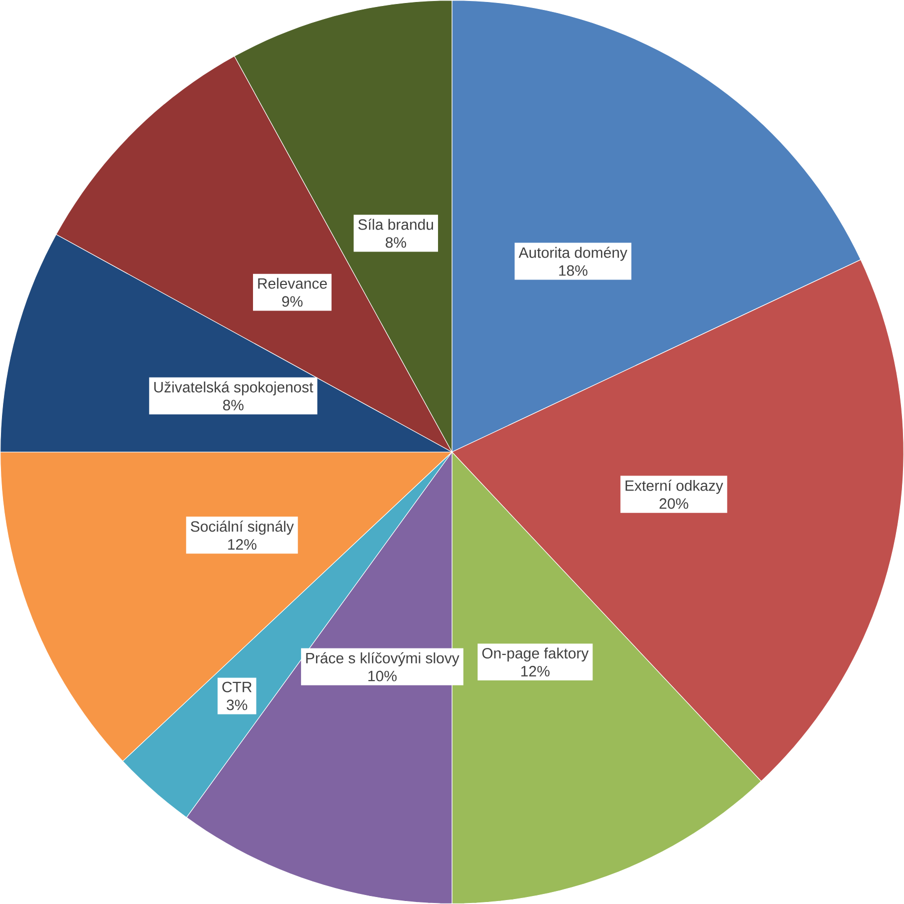 This screenshot has height=904, width=904. I want to click on slice-label: Relevance, so click(292, 283).